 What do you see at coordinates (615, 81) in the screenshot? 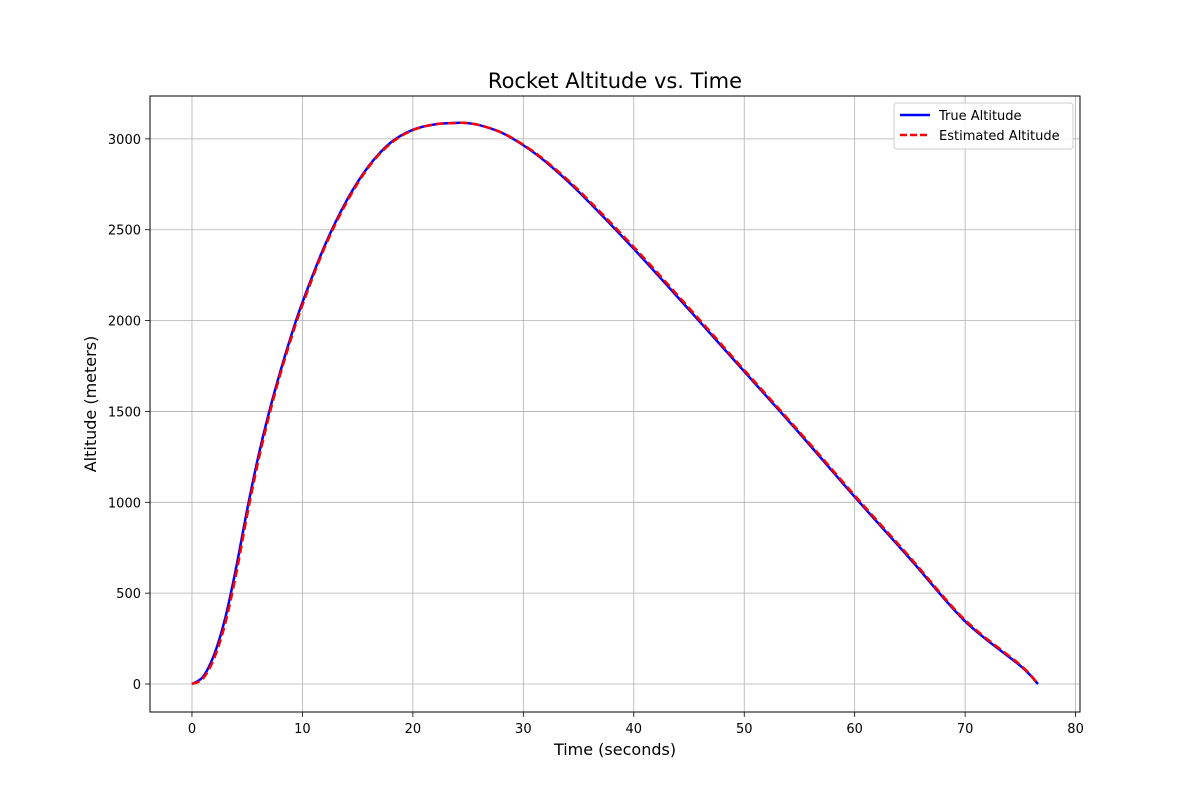
I see `chart-title: Rocket Altitude vs. Time` at bounding box center [615, 81].